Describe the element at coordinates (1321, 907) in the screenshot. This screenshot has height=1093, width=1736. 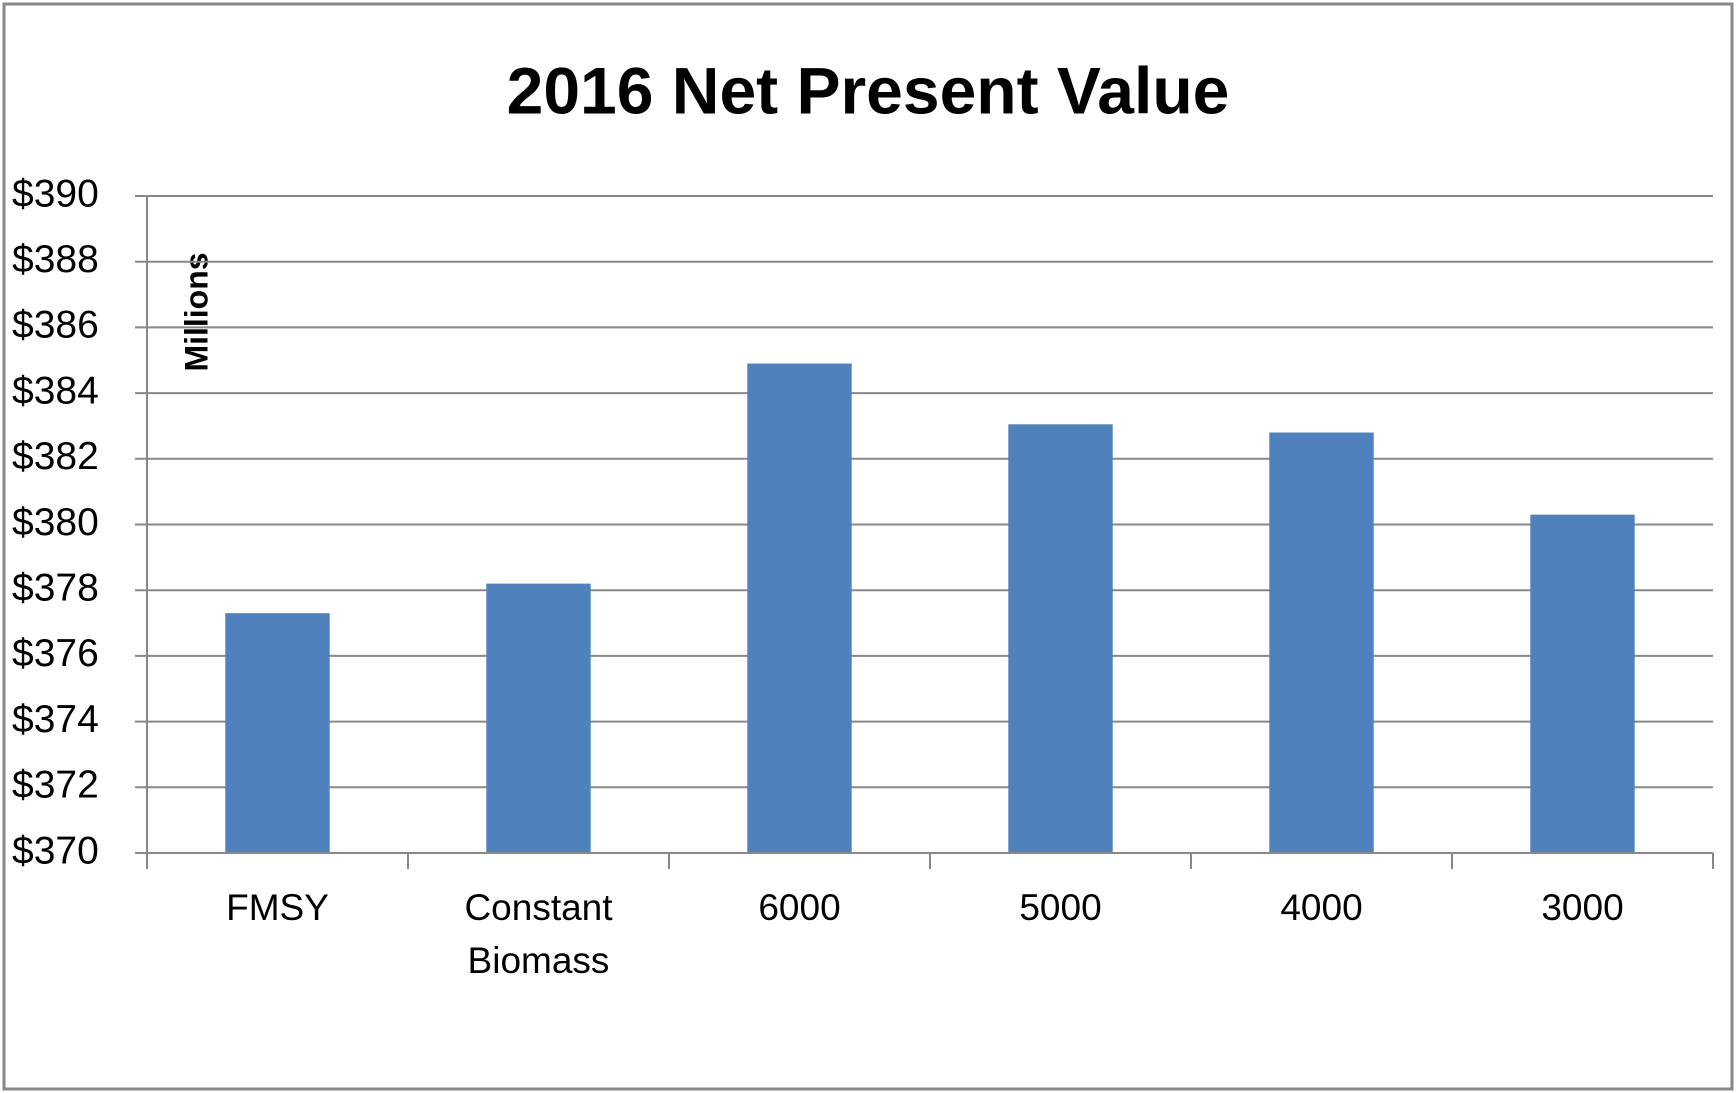
I see `x-tick-label: 4000` at that location.